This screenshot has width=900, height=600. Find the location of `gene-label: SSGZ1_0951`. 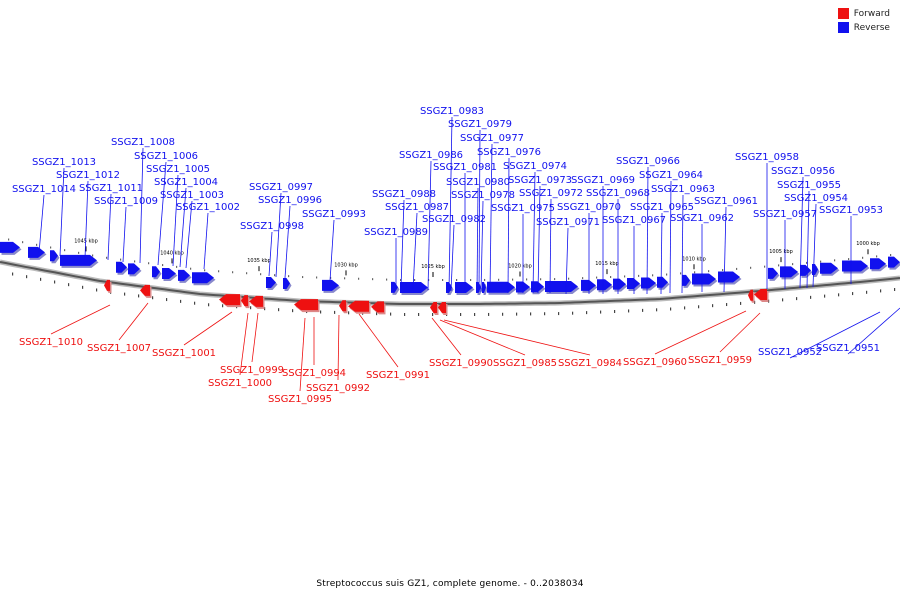

gene-label: SSGZ1_0951 is located at coordinates (848, 348).